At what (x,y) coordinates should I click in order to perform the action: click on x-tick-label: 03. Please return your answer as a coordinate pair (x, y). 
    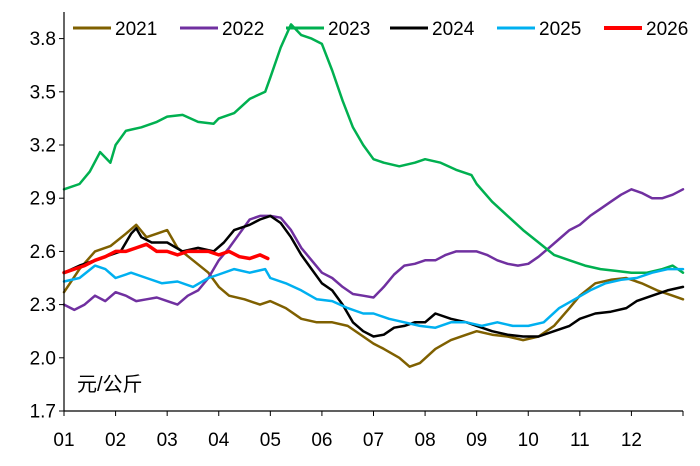
    Looking at the image, I should click on (167, 440).